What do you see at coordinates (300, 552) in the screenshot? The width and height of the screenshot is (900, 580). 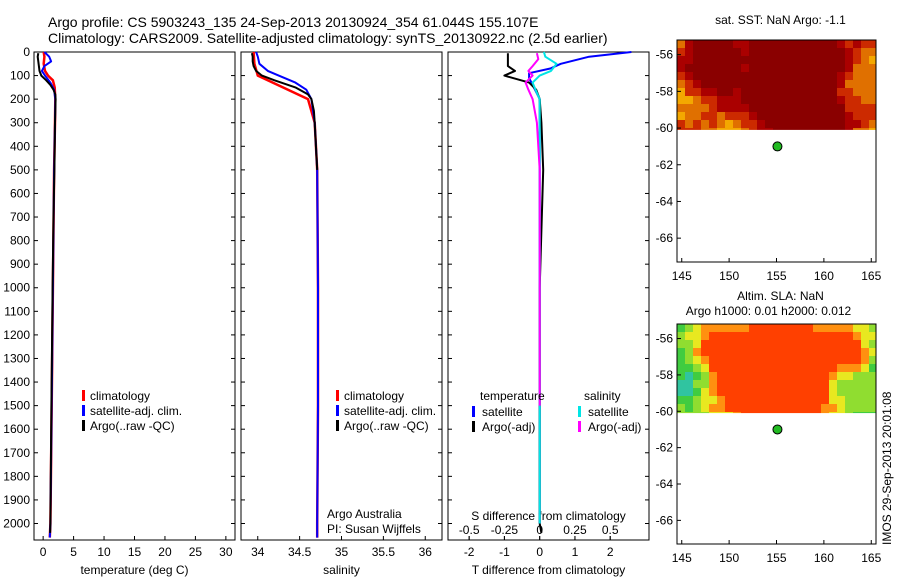 I see `x-tick-label: 34.5` at bounding box center [300, 552].